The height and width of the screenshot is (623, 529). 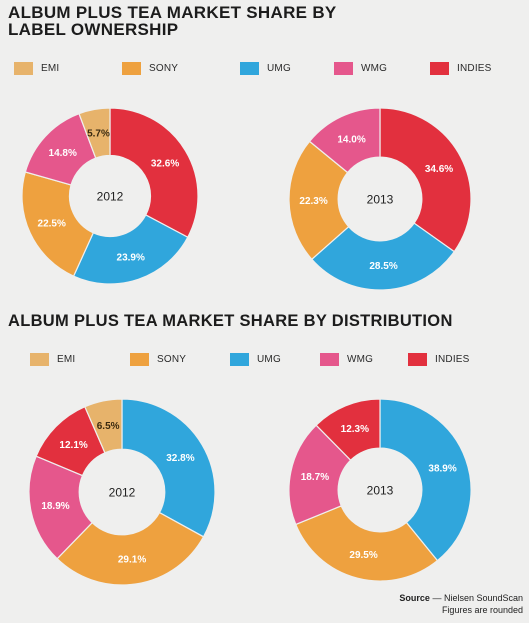 What do you see at coordinates (351, 139) in the screenshot?
I see `slice-value-label-wmg: 14.0%` at bounding box center [351, 139].